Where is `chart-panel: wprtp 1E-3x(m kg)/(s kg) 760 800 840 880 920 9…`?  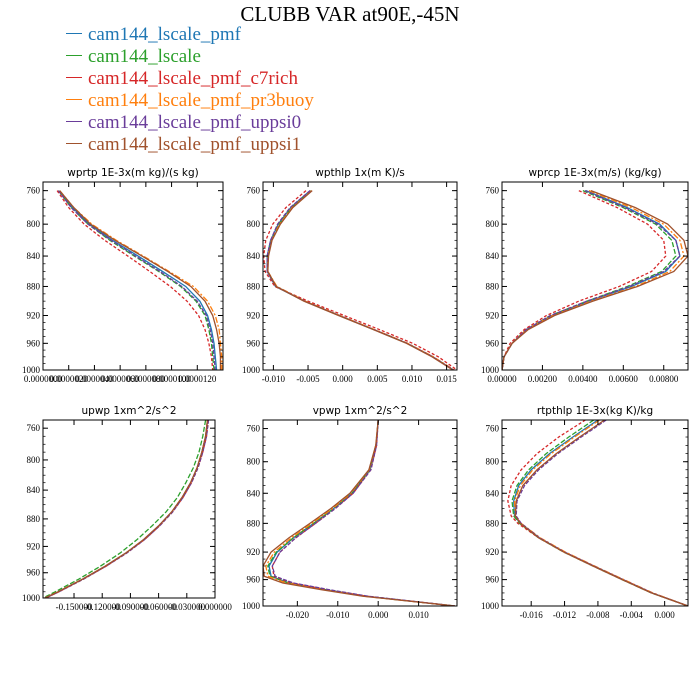
chart-panel: wprtp 1E-3x(m kg)/(s kg) 760 800 840 880 920 9… is located at coordinates (123, 275).